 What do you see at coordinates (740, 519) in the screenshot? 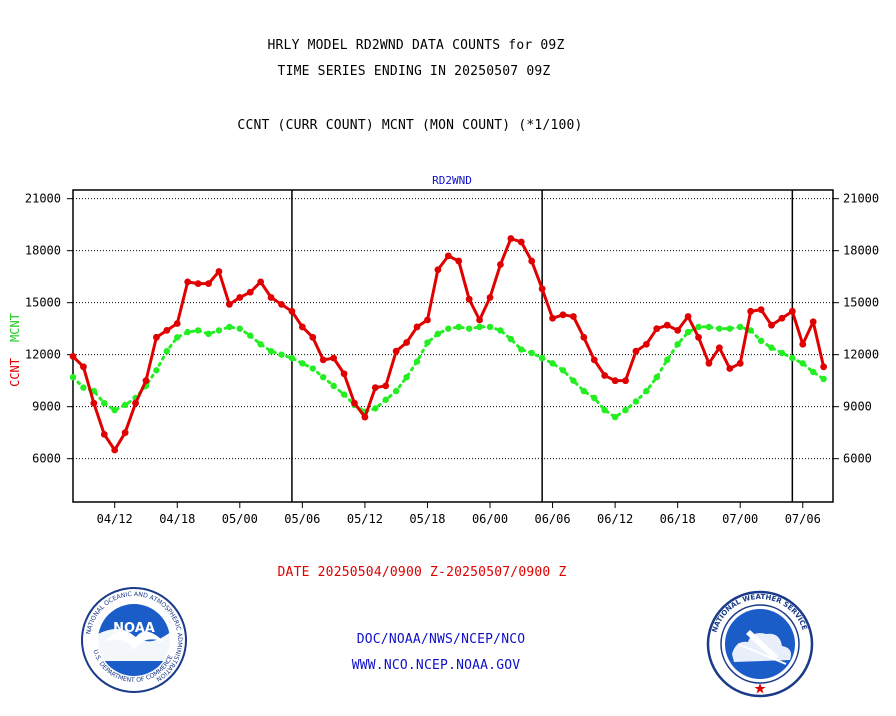
I see `x-tick-label: 07/00` at bounding box center [740, 519].